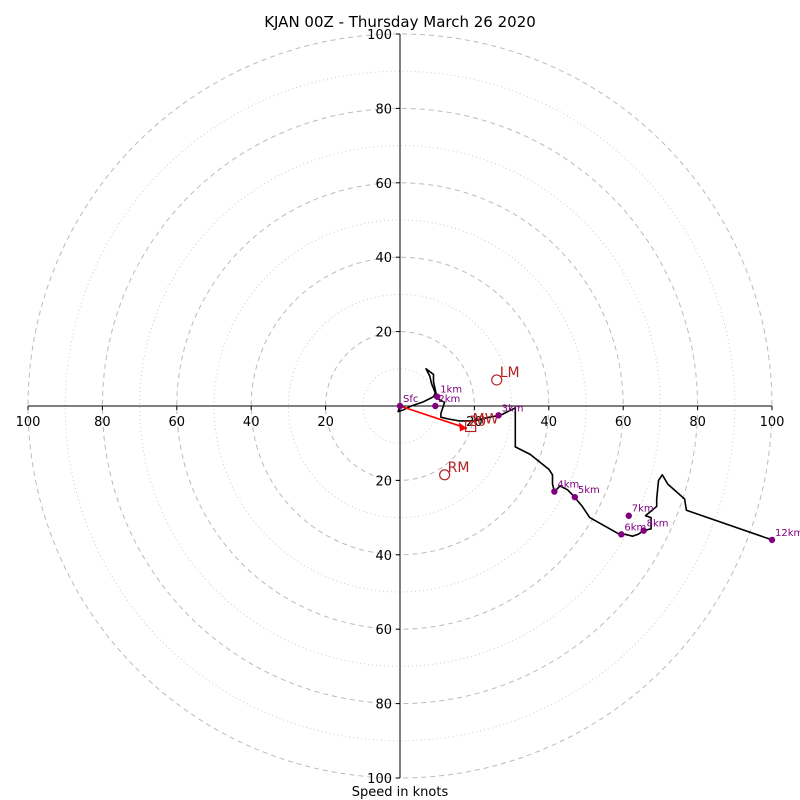 This screenshot has width=800, height=800. What do you see at coordinates (400, 22) in the screenshot?
I see `chart-title: KJAN 00Z - Thursday March 26 2020` at bounding box center [400, 22].